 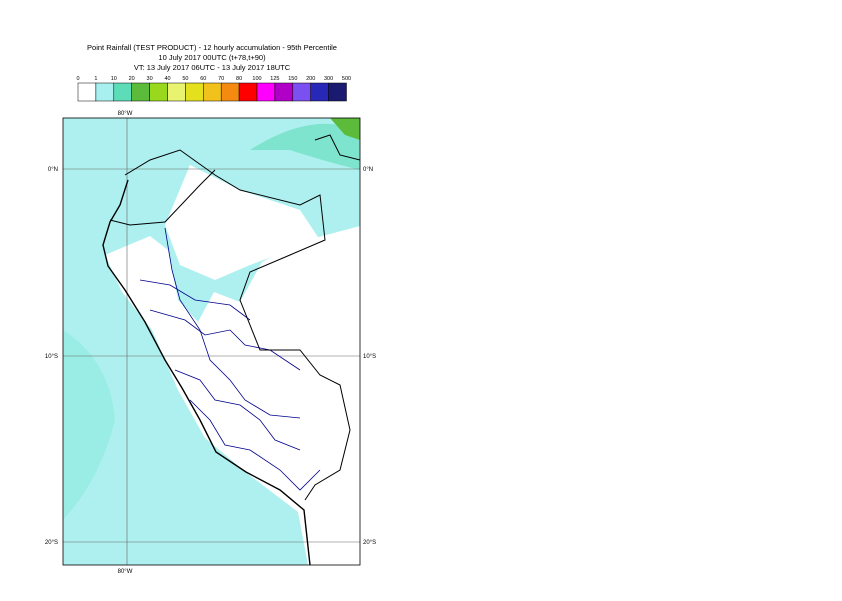 I want to click on legend-label: 20, so click(x=132, y=79).